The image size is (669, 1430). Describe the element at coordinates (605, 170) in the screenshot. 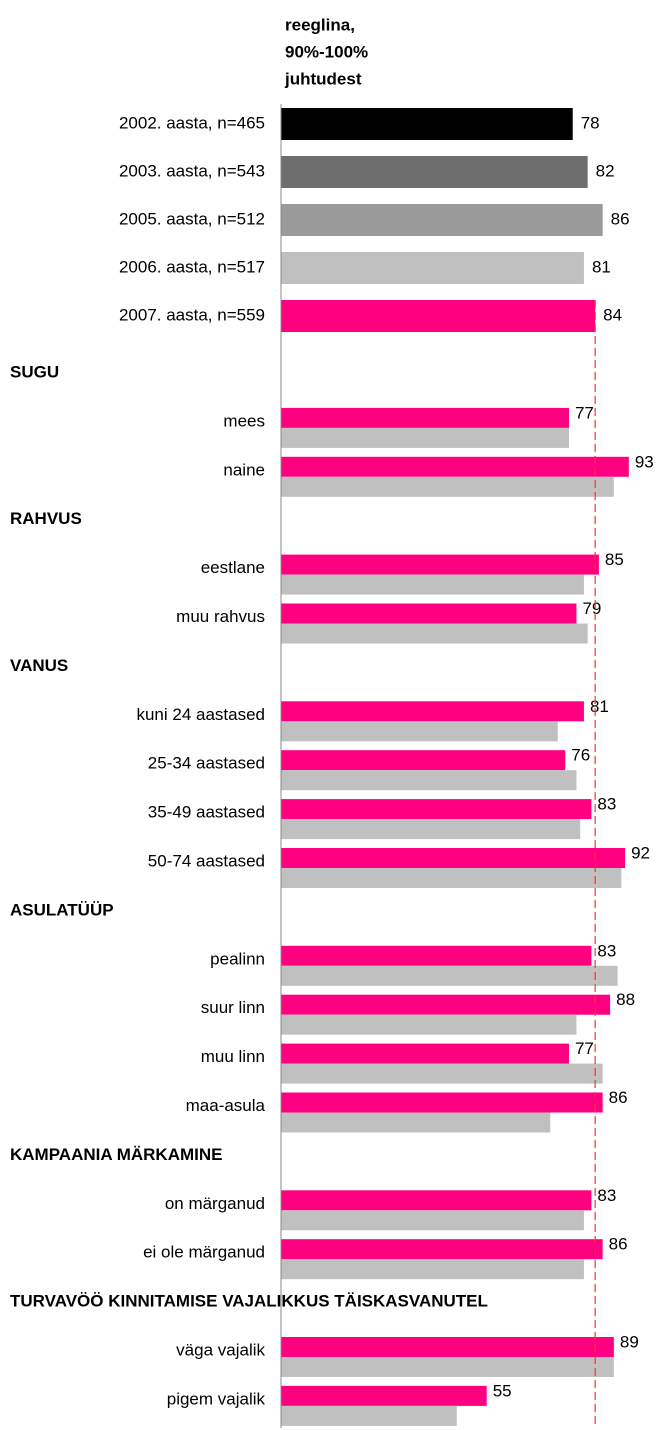

I see `value-label: 82` at that location.